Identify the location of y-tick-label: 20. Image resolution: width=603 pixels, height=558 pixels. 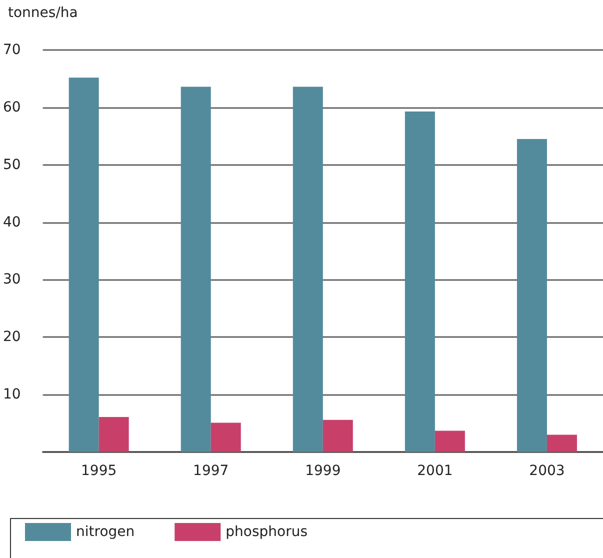
(11, 337).